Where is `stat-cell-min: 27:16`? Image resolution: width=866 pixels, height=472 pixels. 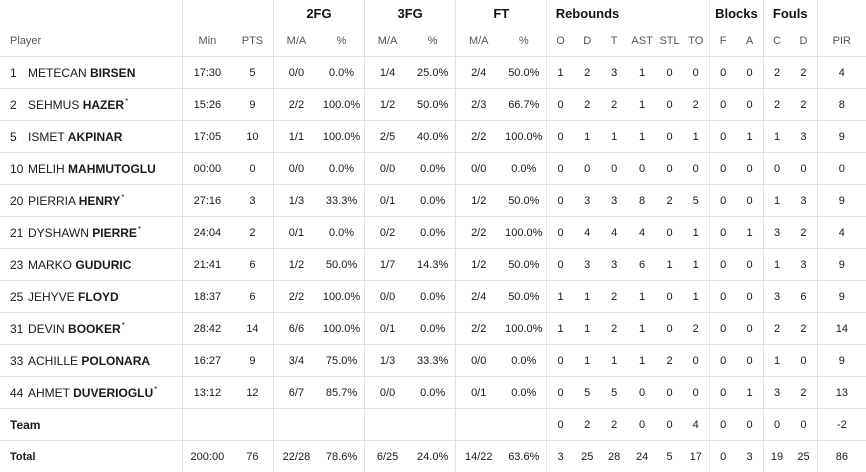
stat-cell-min: 27:16 is located at coordinates (207, 201).